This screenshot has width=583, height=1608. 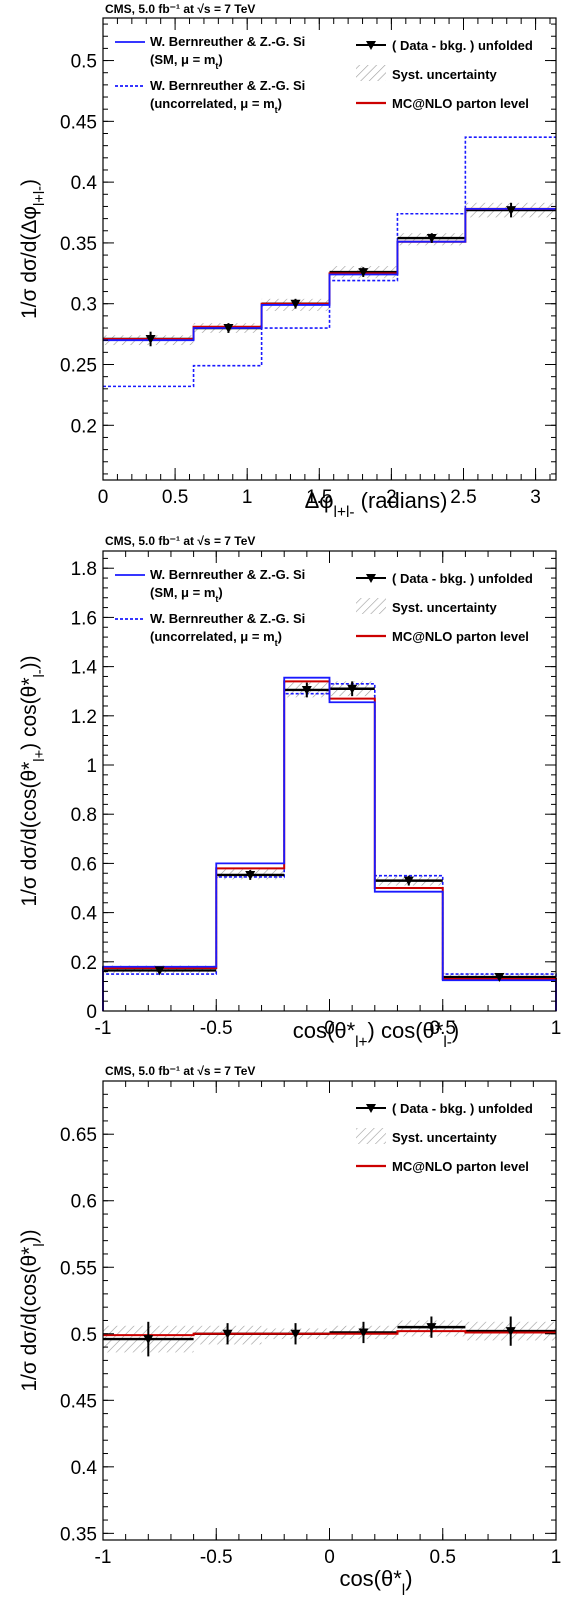 I want to click on x-tick-label: 2.5, so click(x=463, y=497).